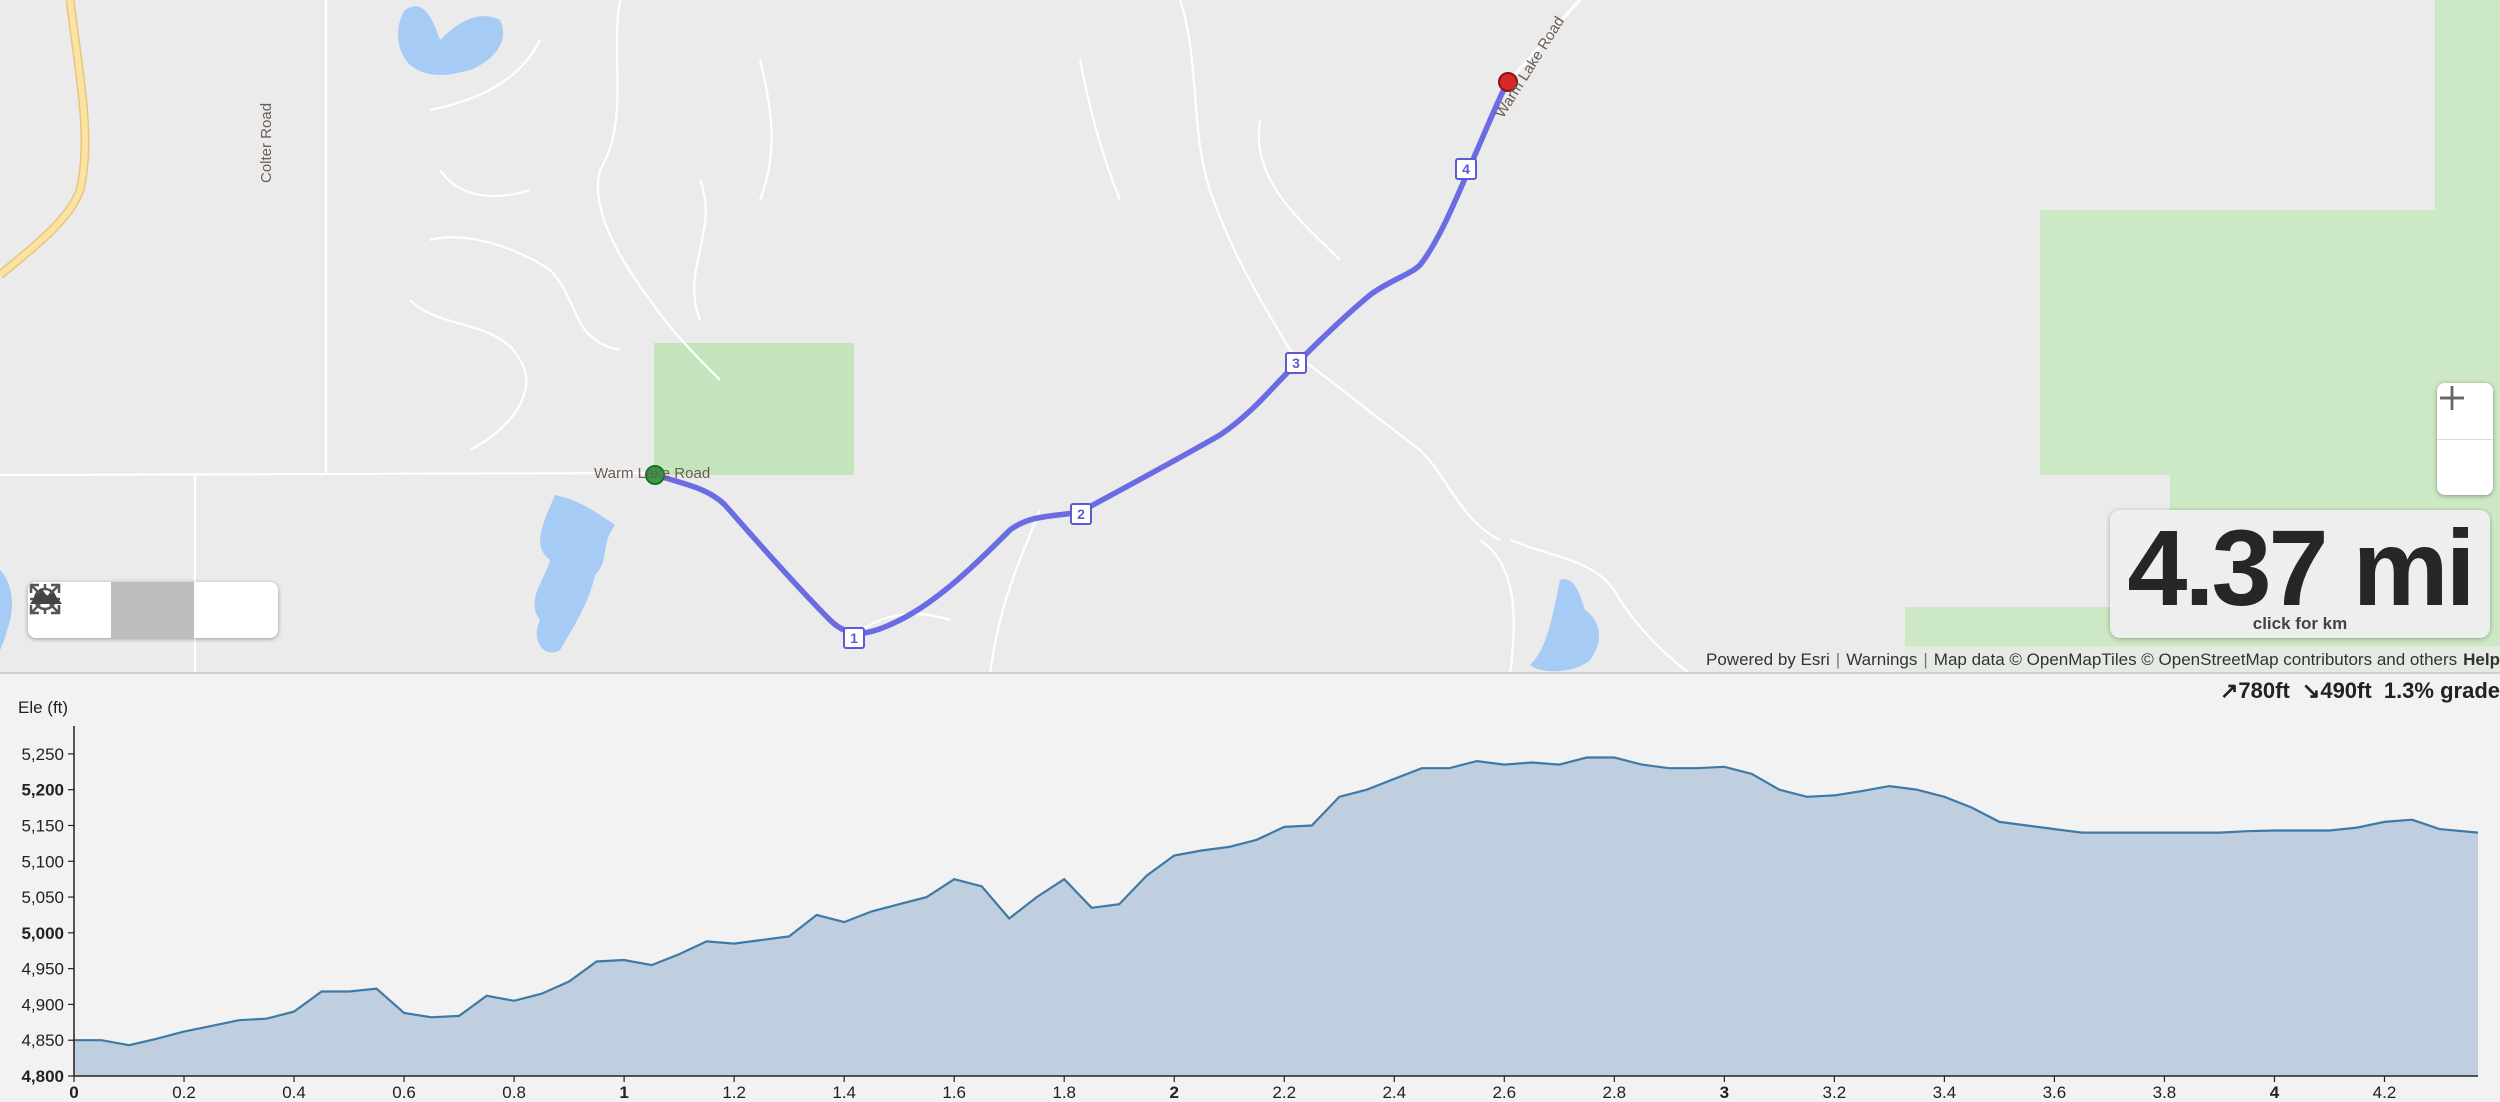  I want to click on x-tick-label: 0.2, so click(184, 1092).